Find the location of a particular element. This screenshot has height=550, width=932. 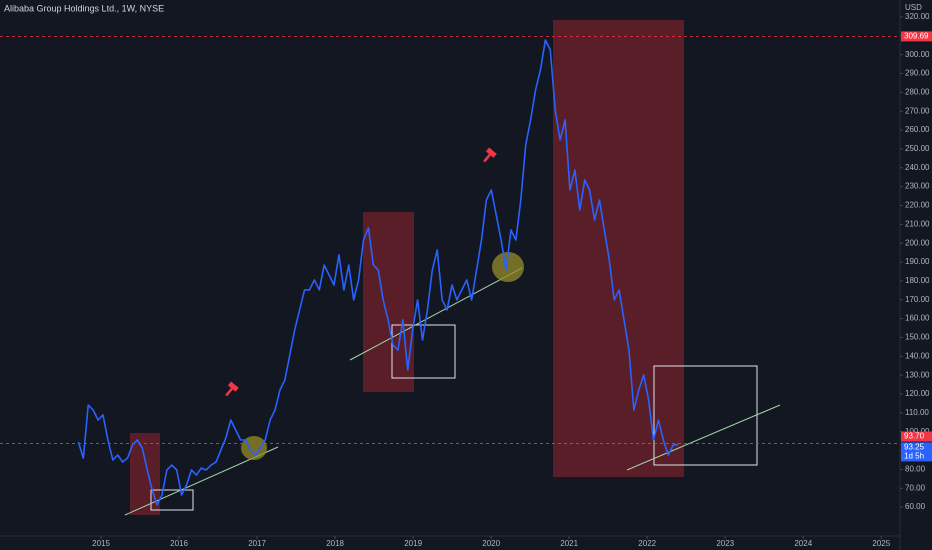

x-tick-label: 2015 is located at coordinates (101, 543).